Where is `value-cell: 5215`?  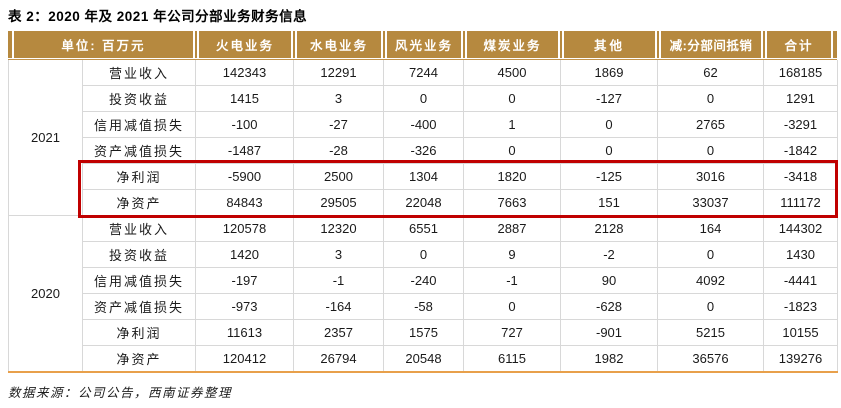 value-cell: 5215 is located at coordinates (710, 332).